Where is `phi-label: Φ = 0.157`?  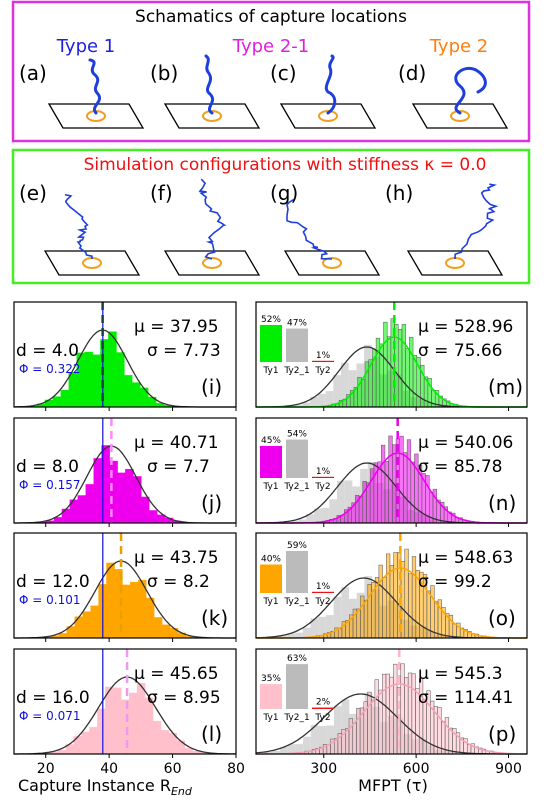
phi-label: Φ = 0.157 is located at coordinates (49, 485).